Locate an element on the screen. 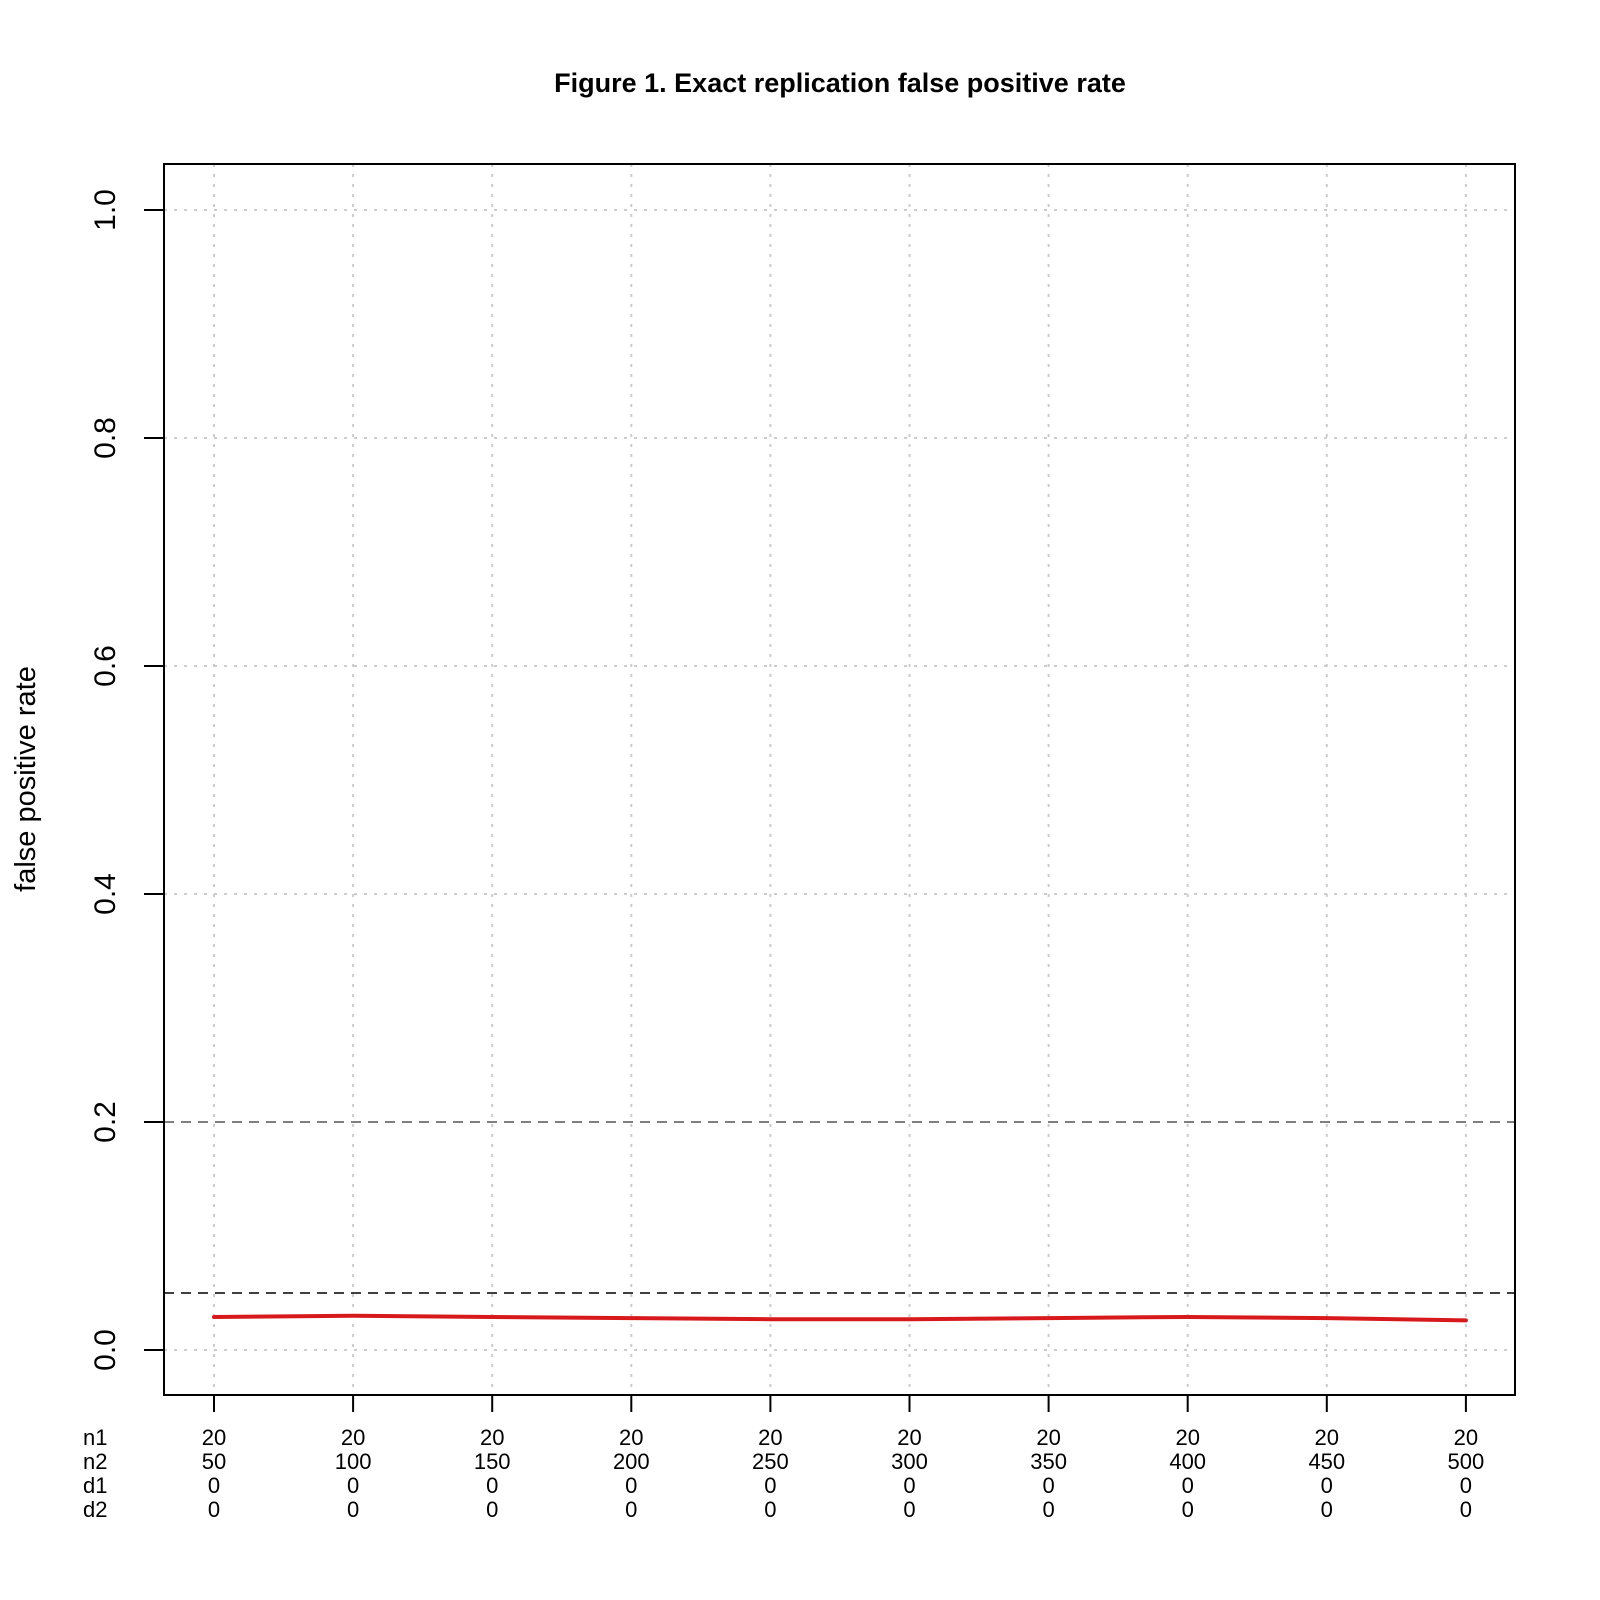 The height and width of the screenshot is (1600, 1600). x-row-label-d2: d2 is located at coordinates (95, 1509).